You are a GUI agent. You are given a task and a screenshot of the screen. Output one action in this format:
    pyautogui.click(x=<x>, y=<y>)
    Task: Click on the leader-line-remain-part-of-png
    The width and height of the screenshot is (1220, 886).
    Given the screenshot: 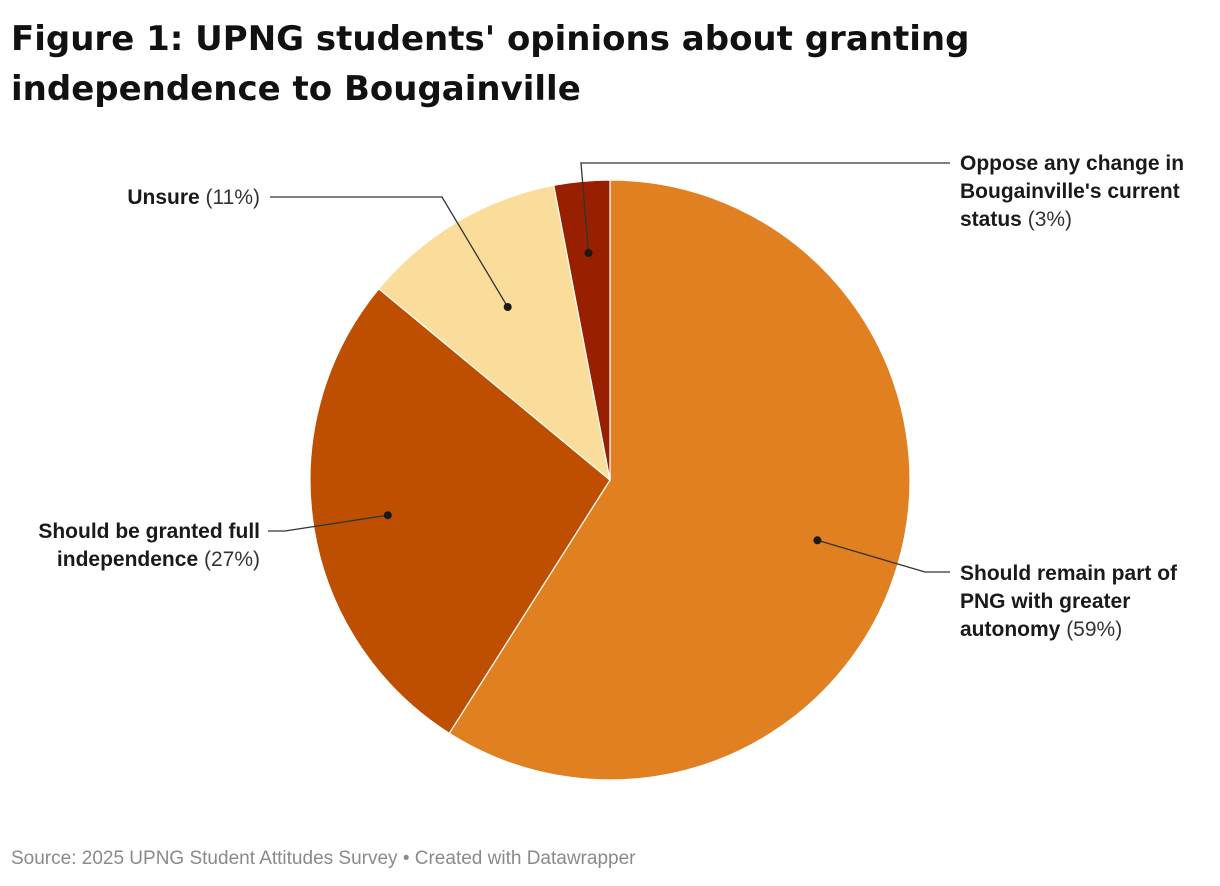 What is the action you would take?
    pyautogui.click(x=883, y=556)
    